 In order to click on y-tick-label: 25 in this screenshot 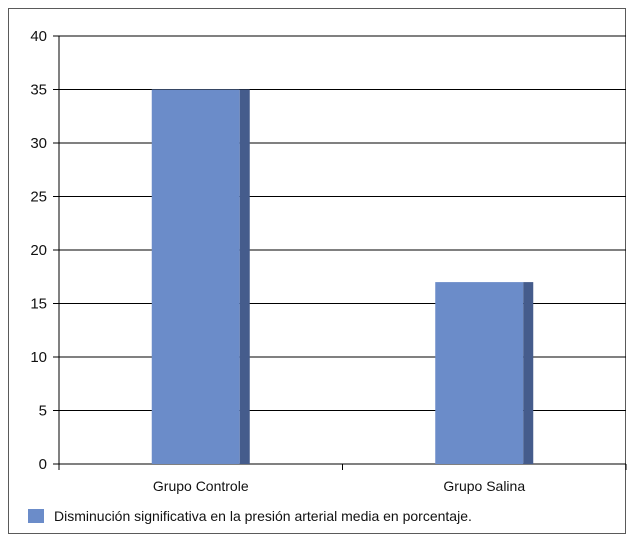, I will do `click(38, 197)`.